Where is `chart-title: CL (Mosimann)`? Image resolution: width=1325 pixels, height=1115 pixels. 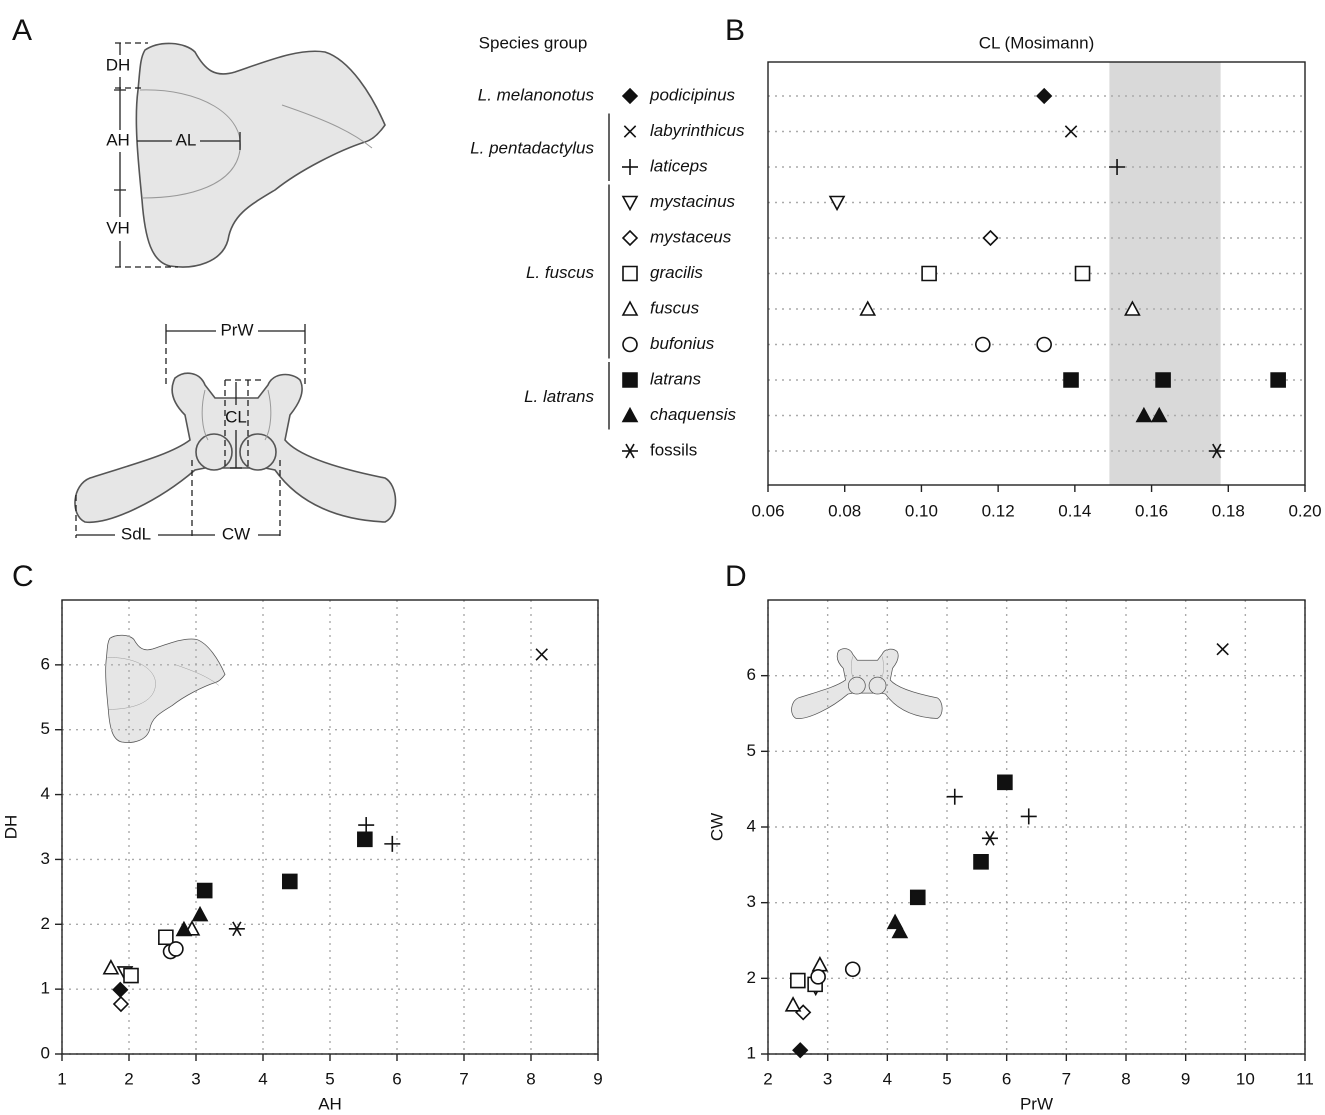
chart-title: CL (Mosimann) is located at coordinates (1037, 42).